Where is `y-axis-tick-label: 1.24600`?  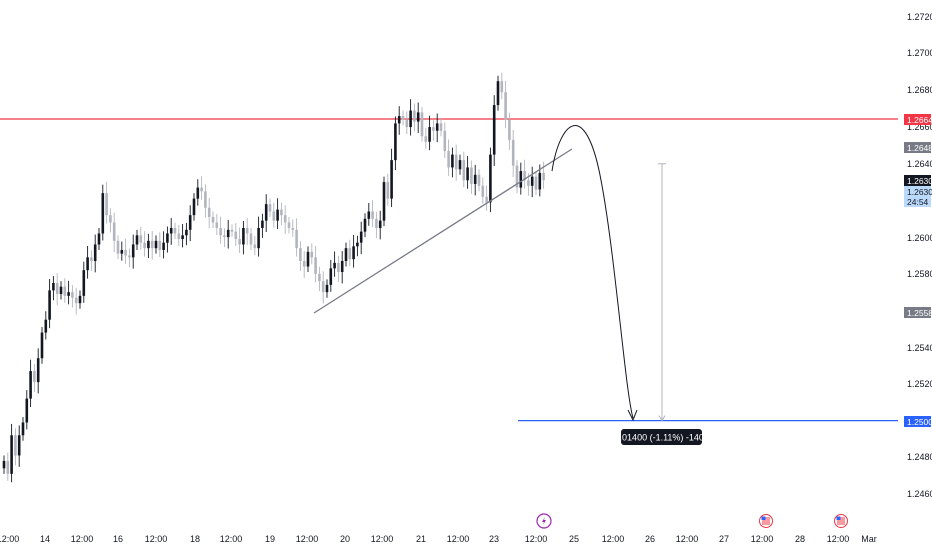
y-axis-tick-label: 1.24600 is located at coordinates (919, 494).